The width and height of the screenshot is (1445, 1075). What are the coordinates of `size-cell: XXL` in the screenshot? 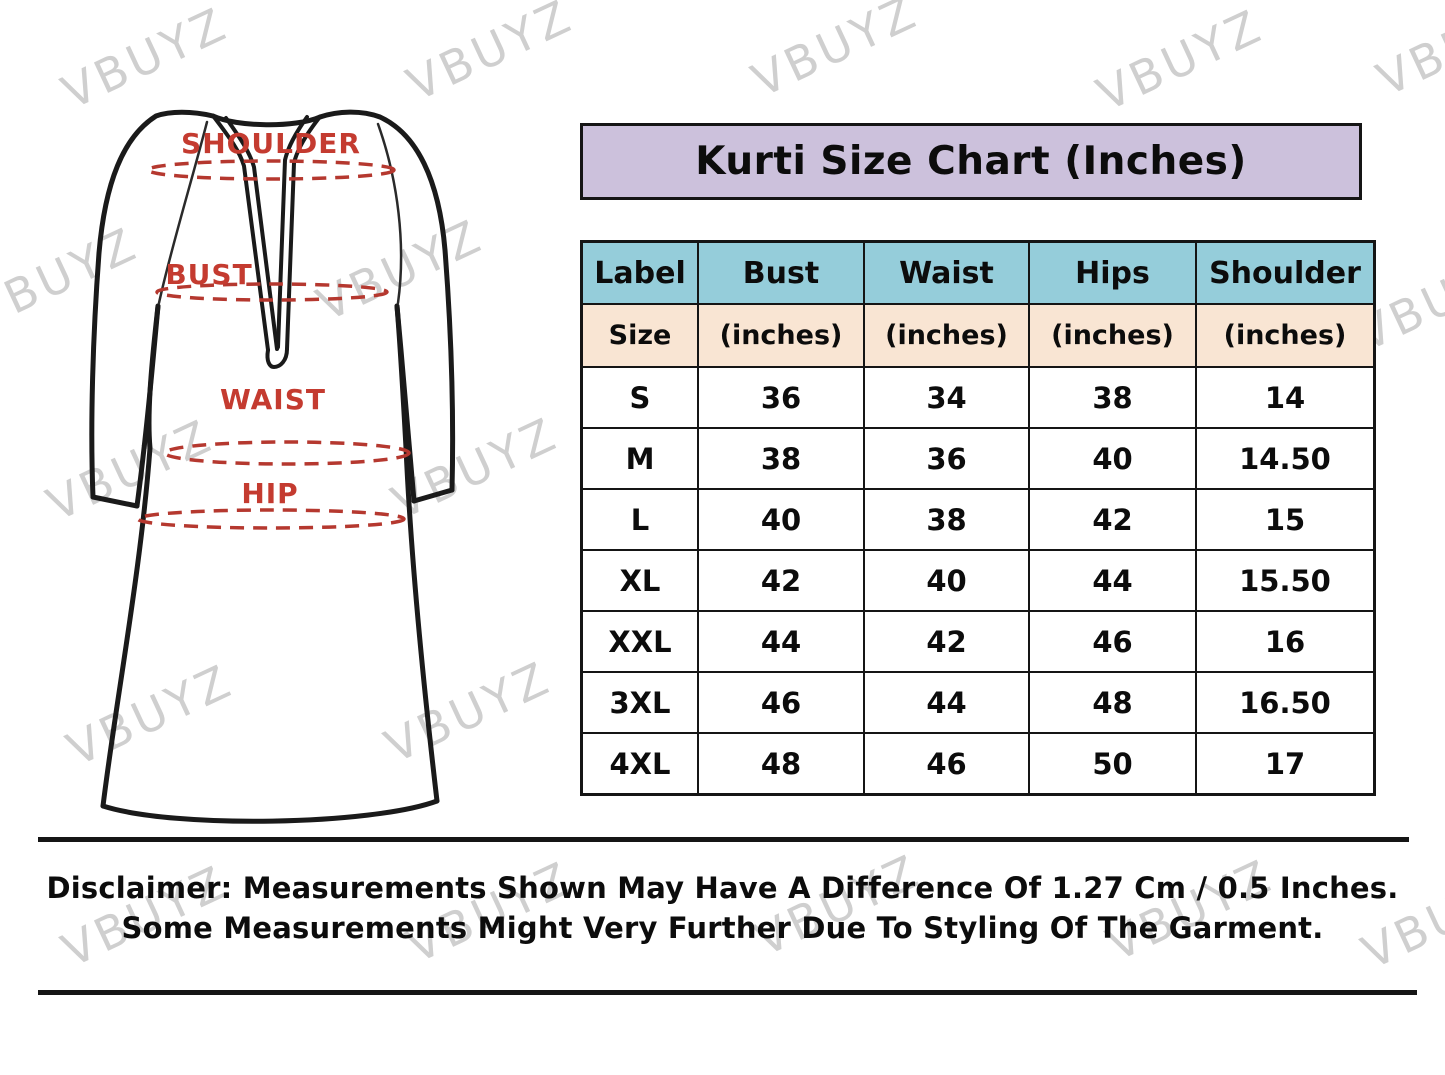 It's located at (639, 641).